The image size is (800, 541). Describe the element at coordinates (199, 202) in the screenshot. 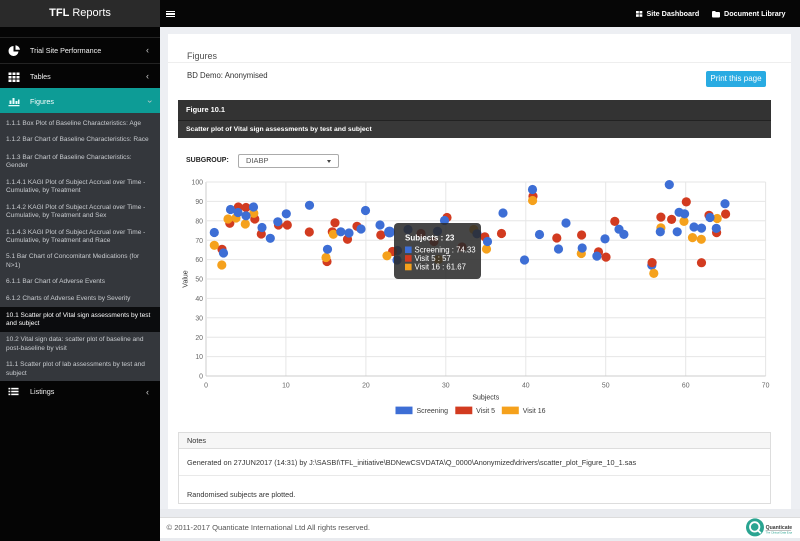

I see `svg-text: 90` at that location.